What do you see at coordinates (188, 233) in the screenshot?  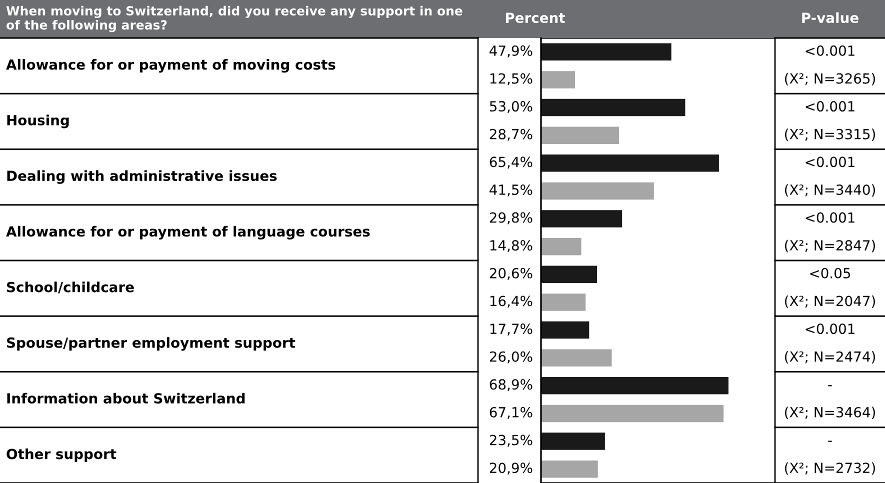 I see `y-tick-label: Allowance for or payment of language courses` at bounding box center [188, 233].